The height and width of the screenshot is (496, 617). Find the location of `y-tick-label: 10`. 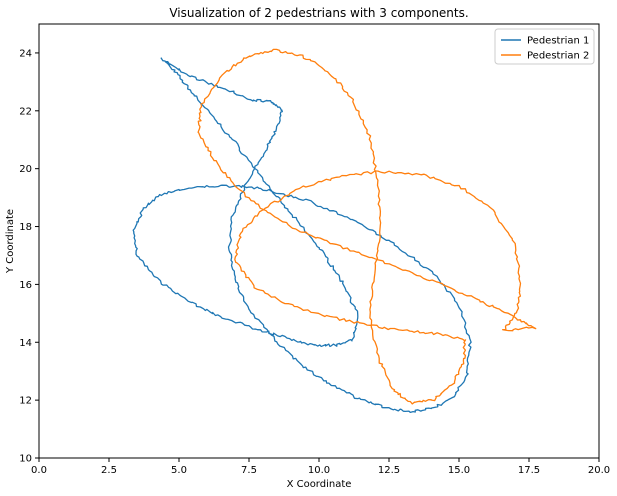

y-tick-label: 10 is located at coordinates (25, 459).